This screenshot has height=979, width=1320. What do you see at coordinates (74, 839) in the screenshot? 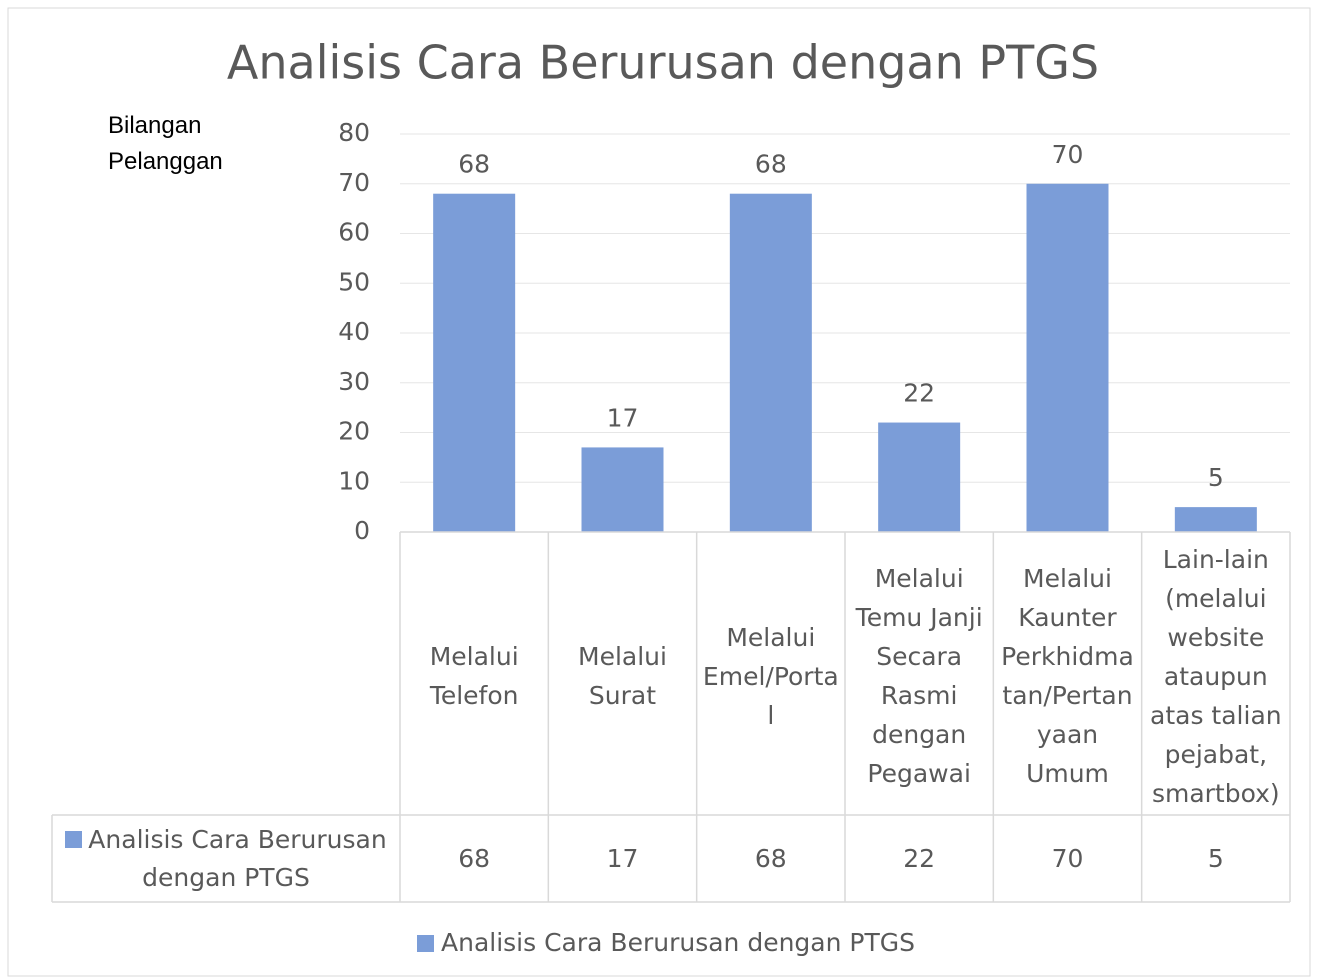
I see `table-legend-swatch` at bounding box center [74, 839].